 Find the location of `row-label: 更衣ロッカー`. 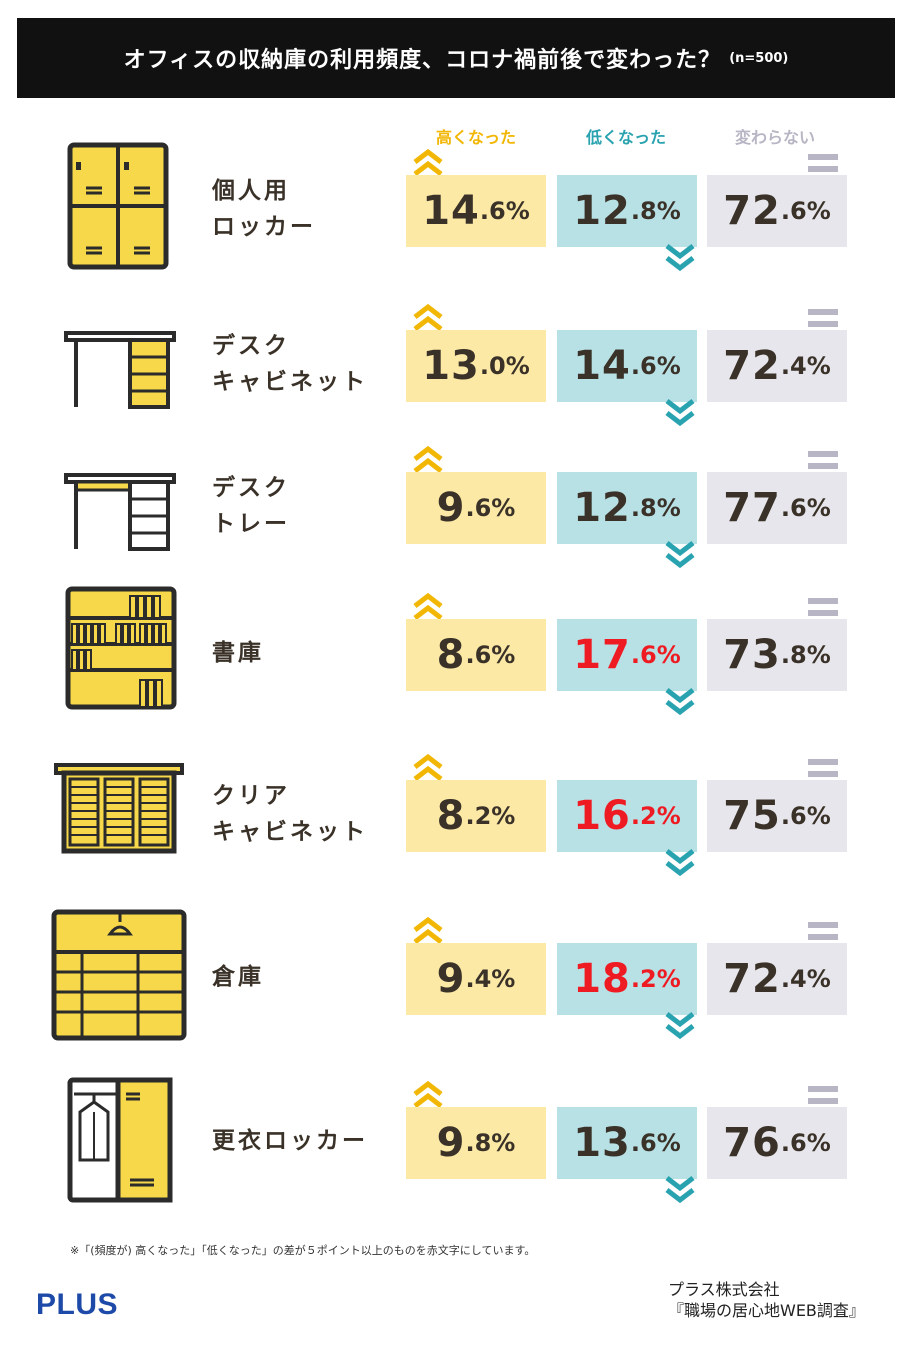

row-label: 更衣ロッカー is located at coordinates (302, 1142).